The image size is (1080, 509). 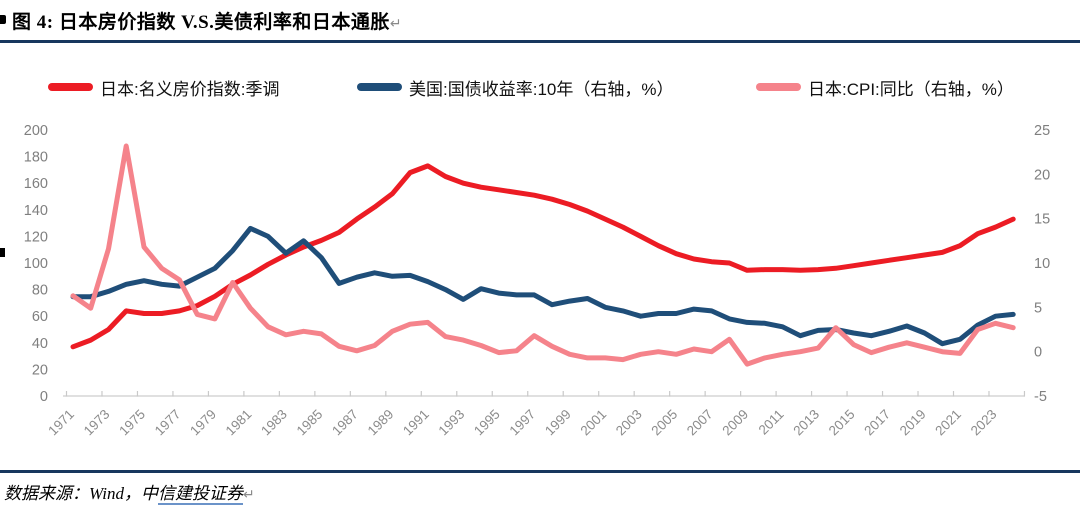 What do you see at coordinates (36, 237) in the screenshot?
I see `left-axis-label: 120` at bounding box center [36, 237].